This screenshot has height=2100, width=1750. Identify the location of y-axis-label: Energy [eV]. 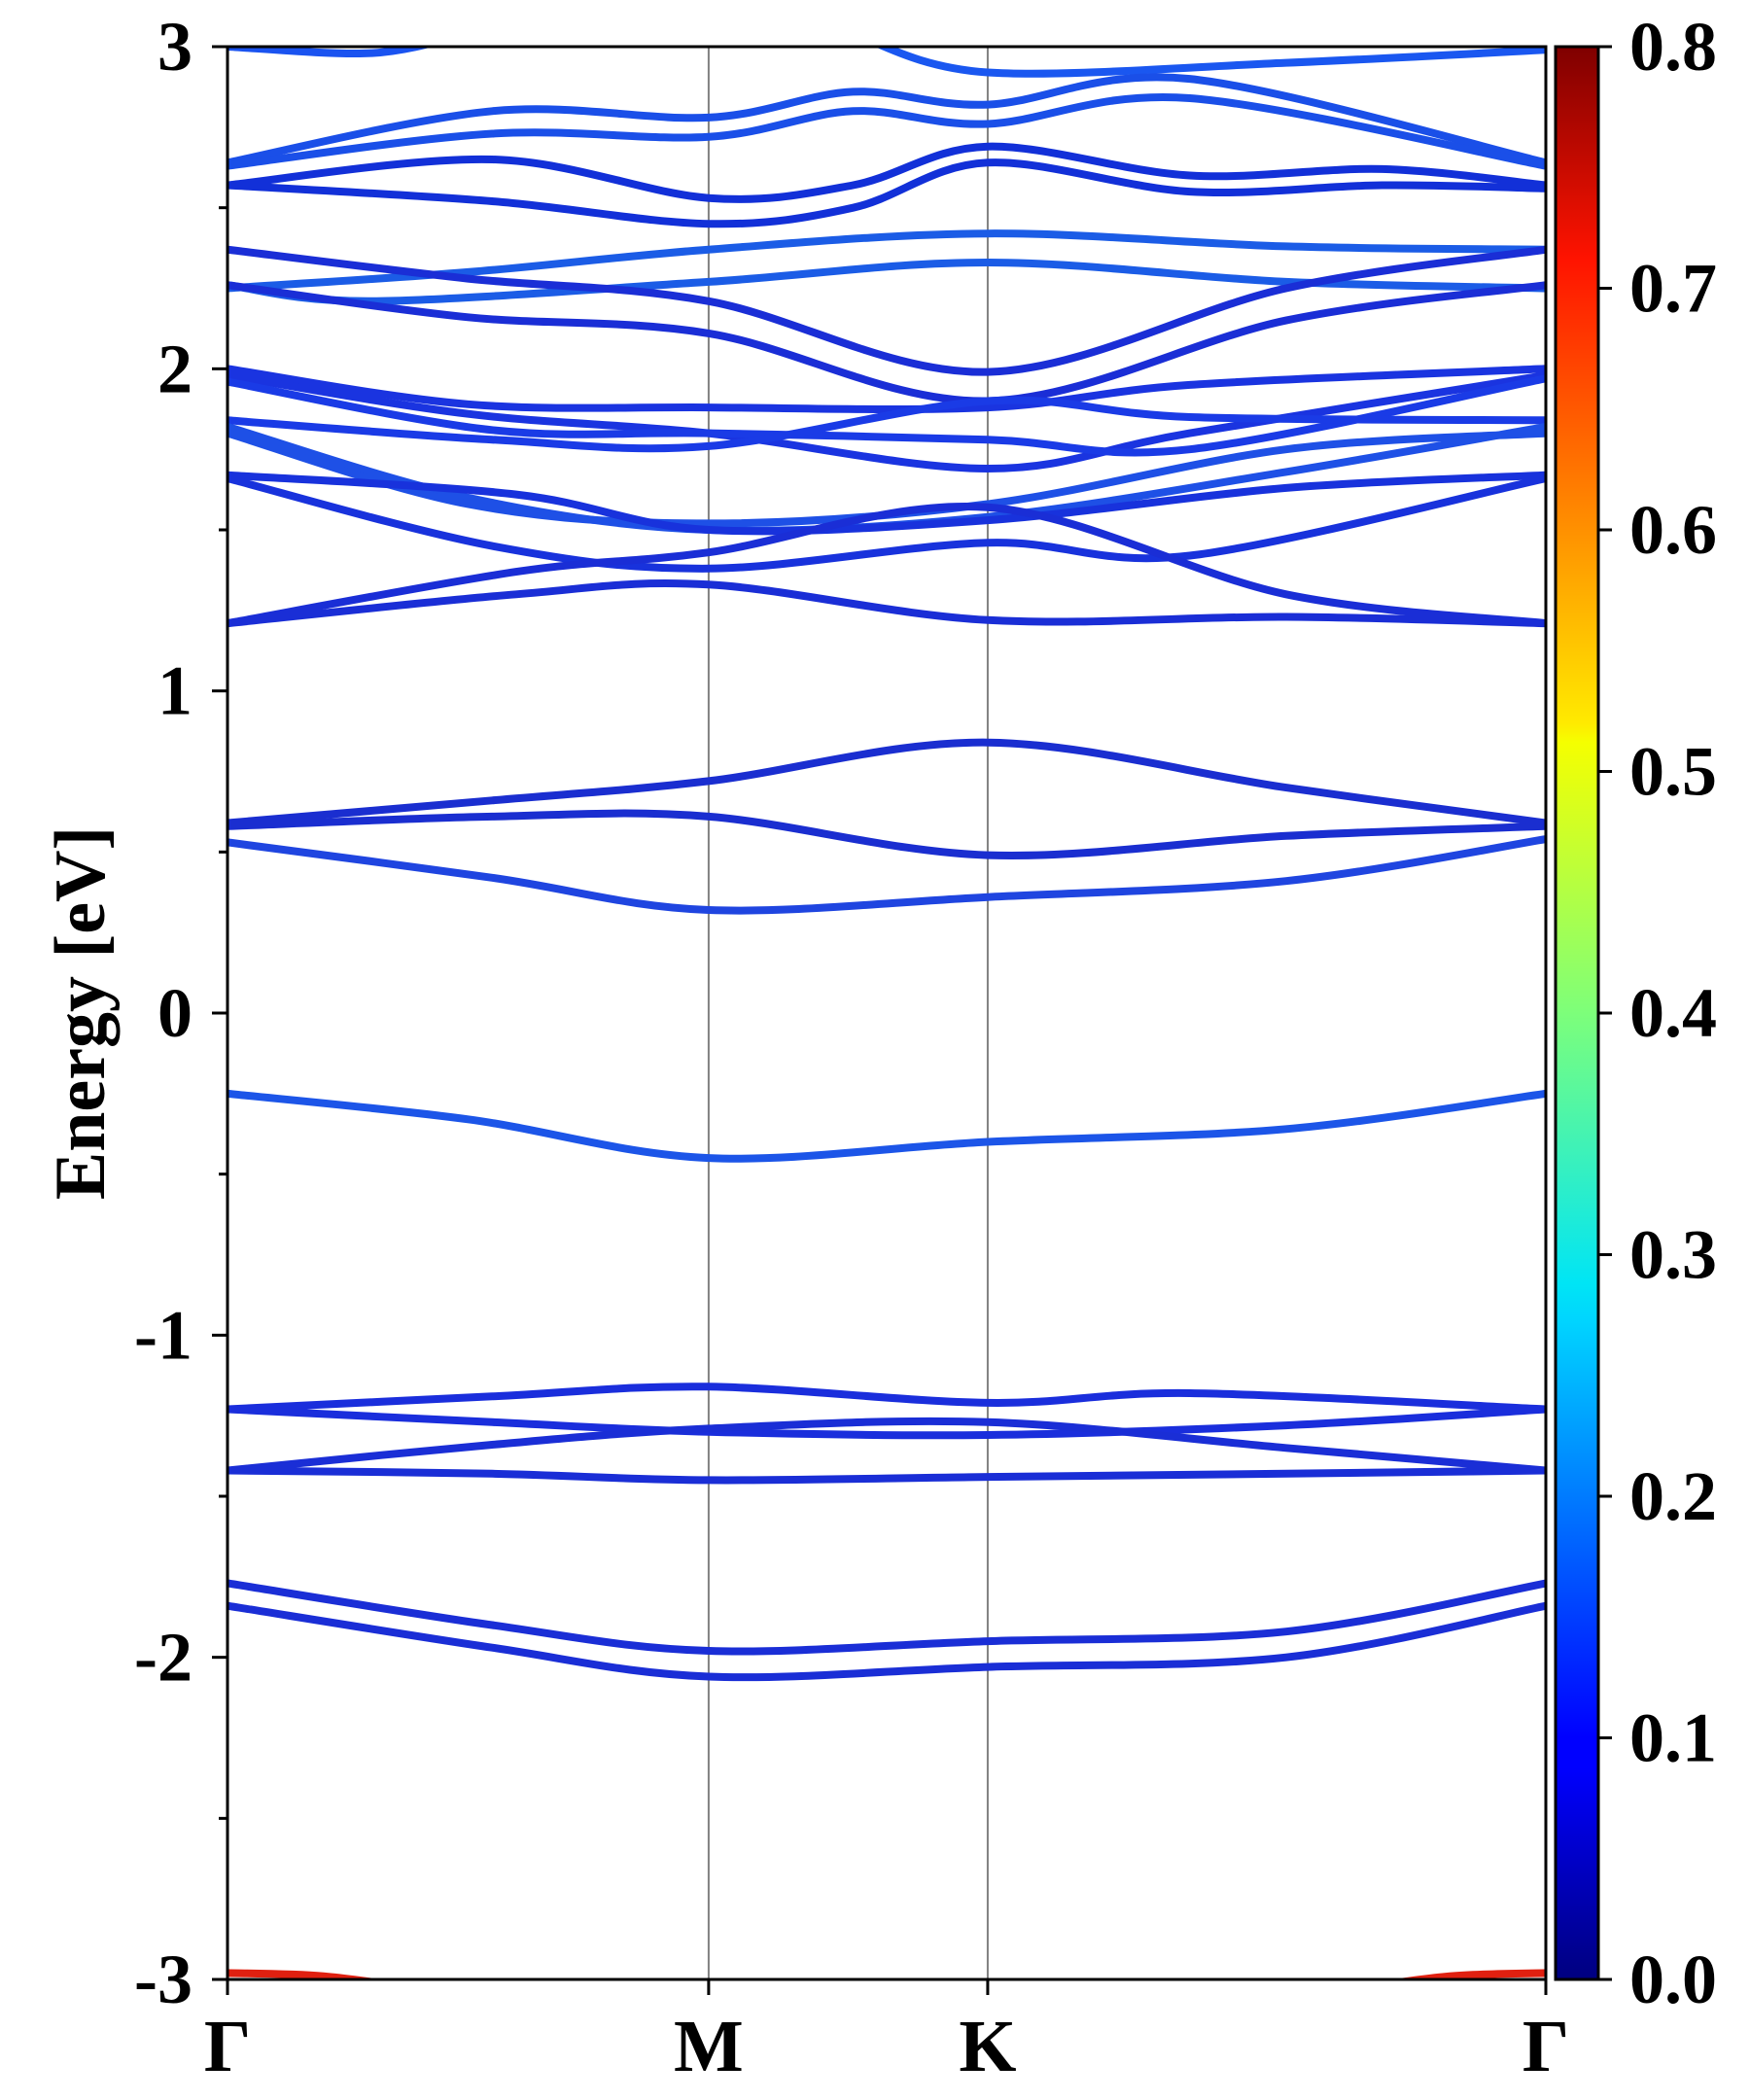
(81, 1013).